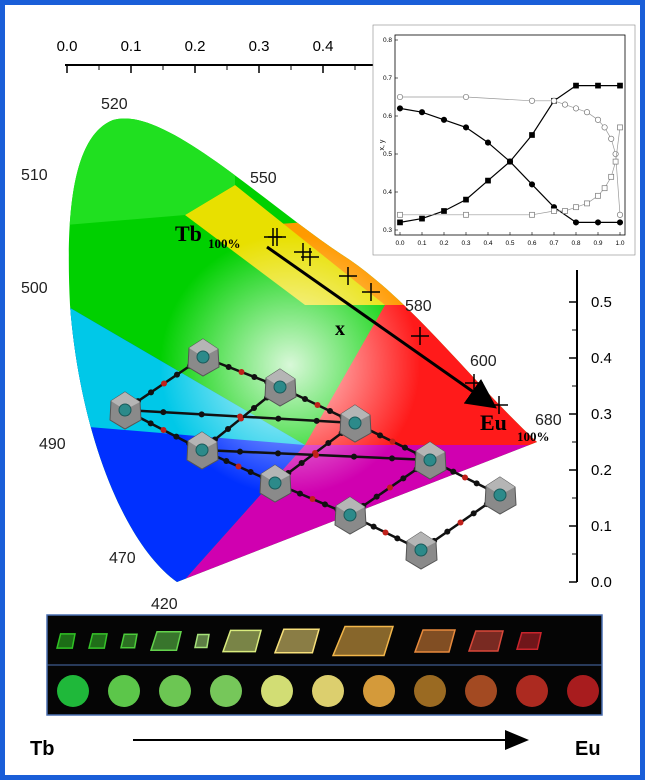 The image size is (645, 780). Describe the element at coordinates (465, 243) in the screenshot. I see `inset-x-tick-label: 0.3` at that location.